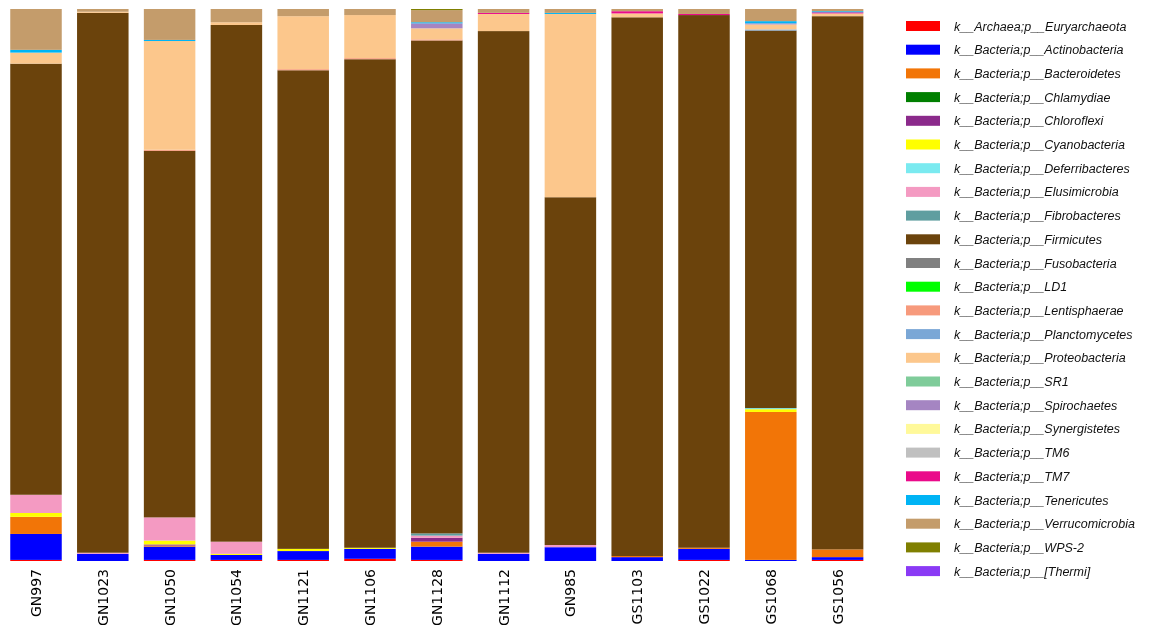  What do you see at coordinates (1035, 263) in the screenshot?
I see `legend-label: k__Bacteria;p__Fusobacteria` at bounding box center [1035, 263].